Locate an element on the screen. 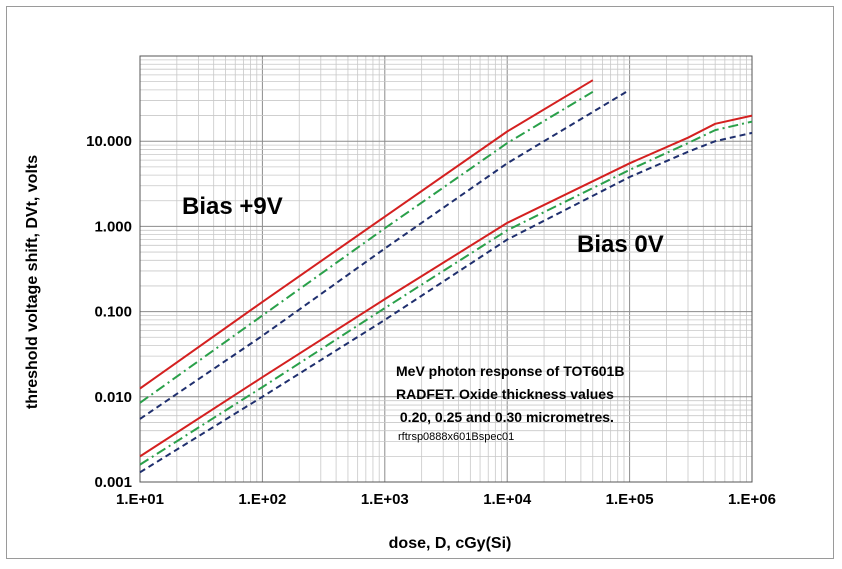 Image resolution: width=842 pixels, height=569 pixels. x-tick-label: 1.E+06 is located at coordinates (752, 499).